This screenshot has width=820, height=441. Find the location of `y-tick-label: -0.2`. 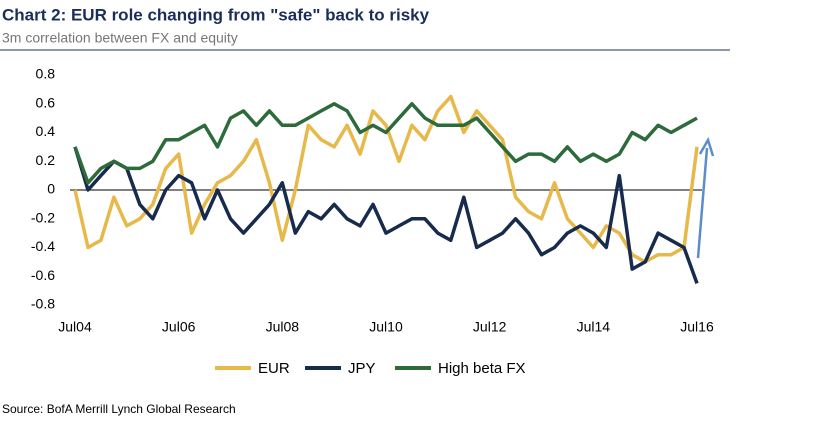

y-tick-label: -0.2 is located at coordinates (43, 217).